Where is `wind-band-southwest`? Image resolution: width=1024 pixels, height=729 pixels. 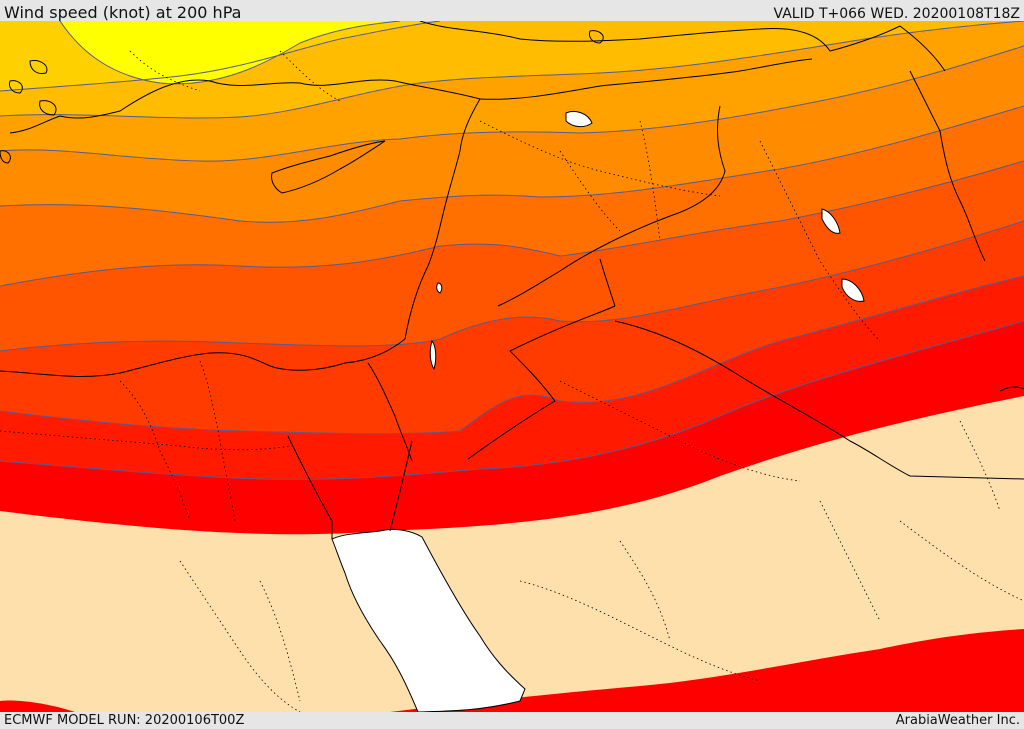
wind-band-southwest is located at coordinates (37, 706).